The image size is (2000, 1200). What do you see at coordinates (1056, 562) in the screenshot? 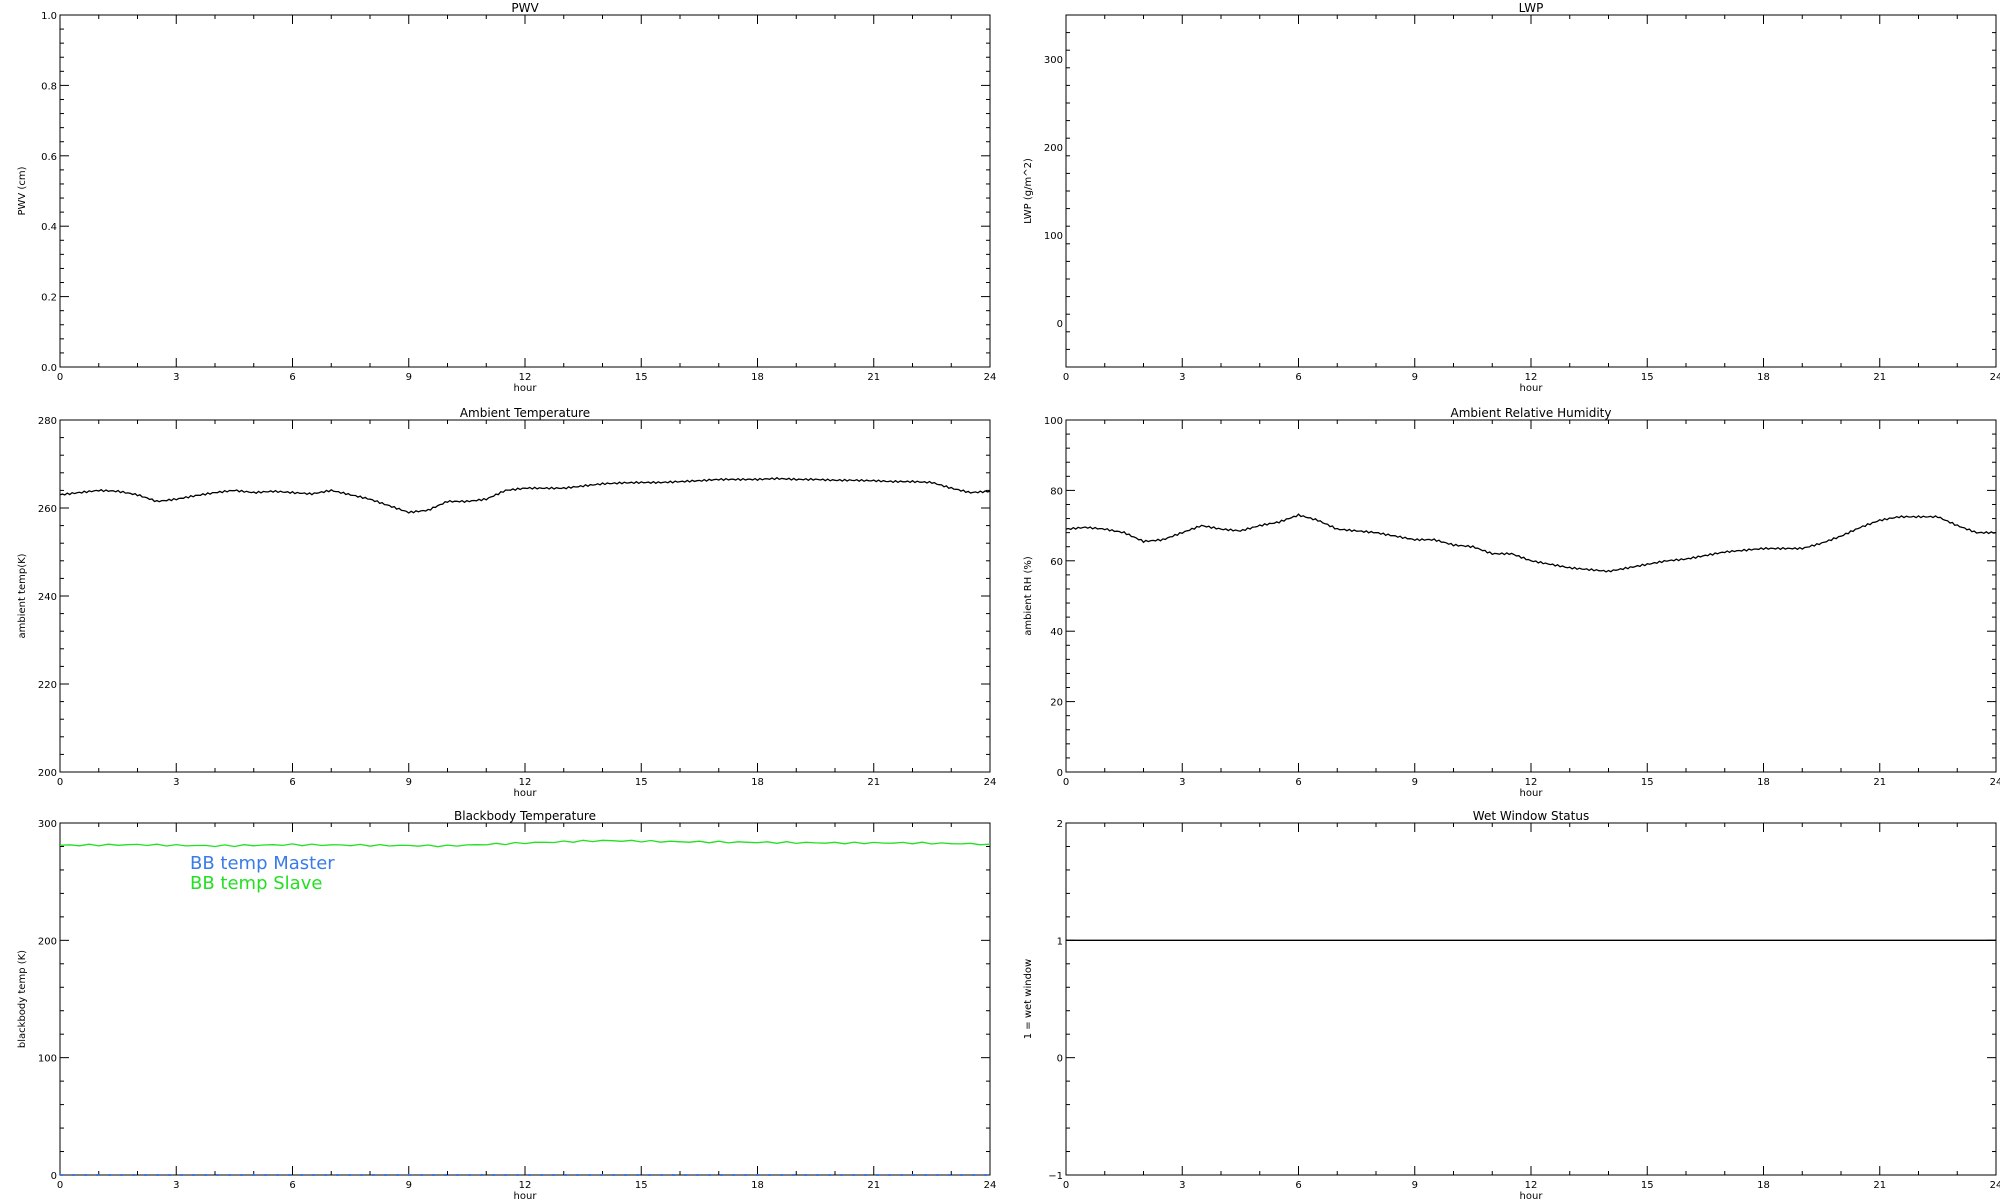
I see `y-tick-label: 60` at bounding box center [1056, 562].